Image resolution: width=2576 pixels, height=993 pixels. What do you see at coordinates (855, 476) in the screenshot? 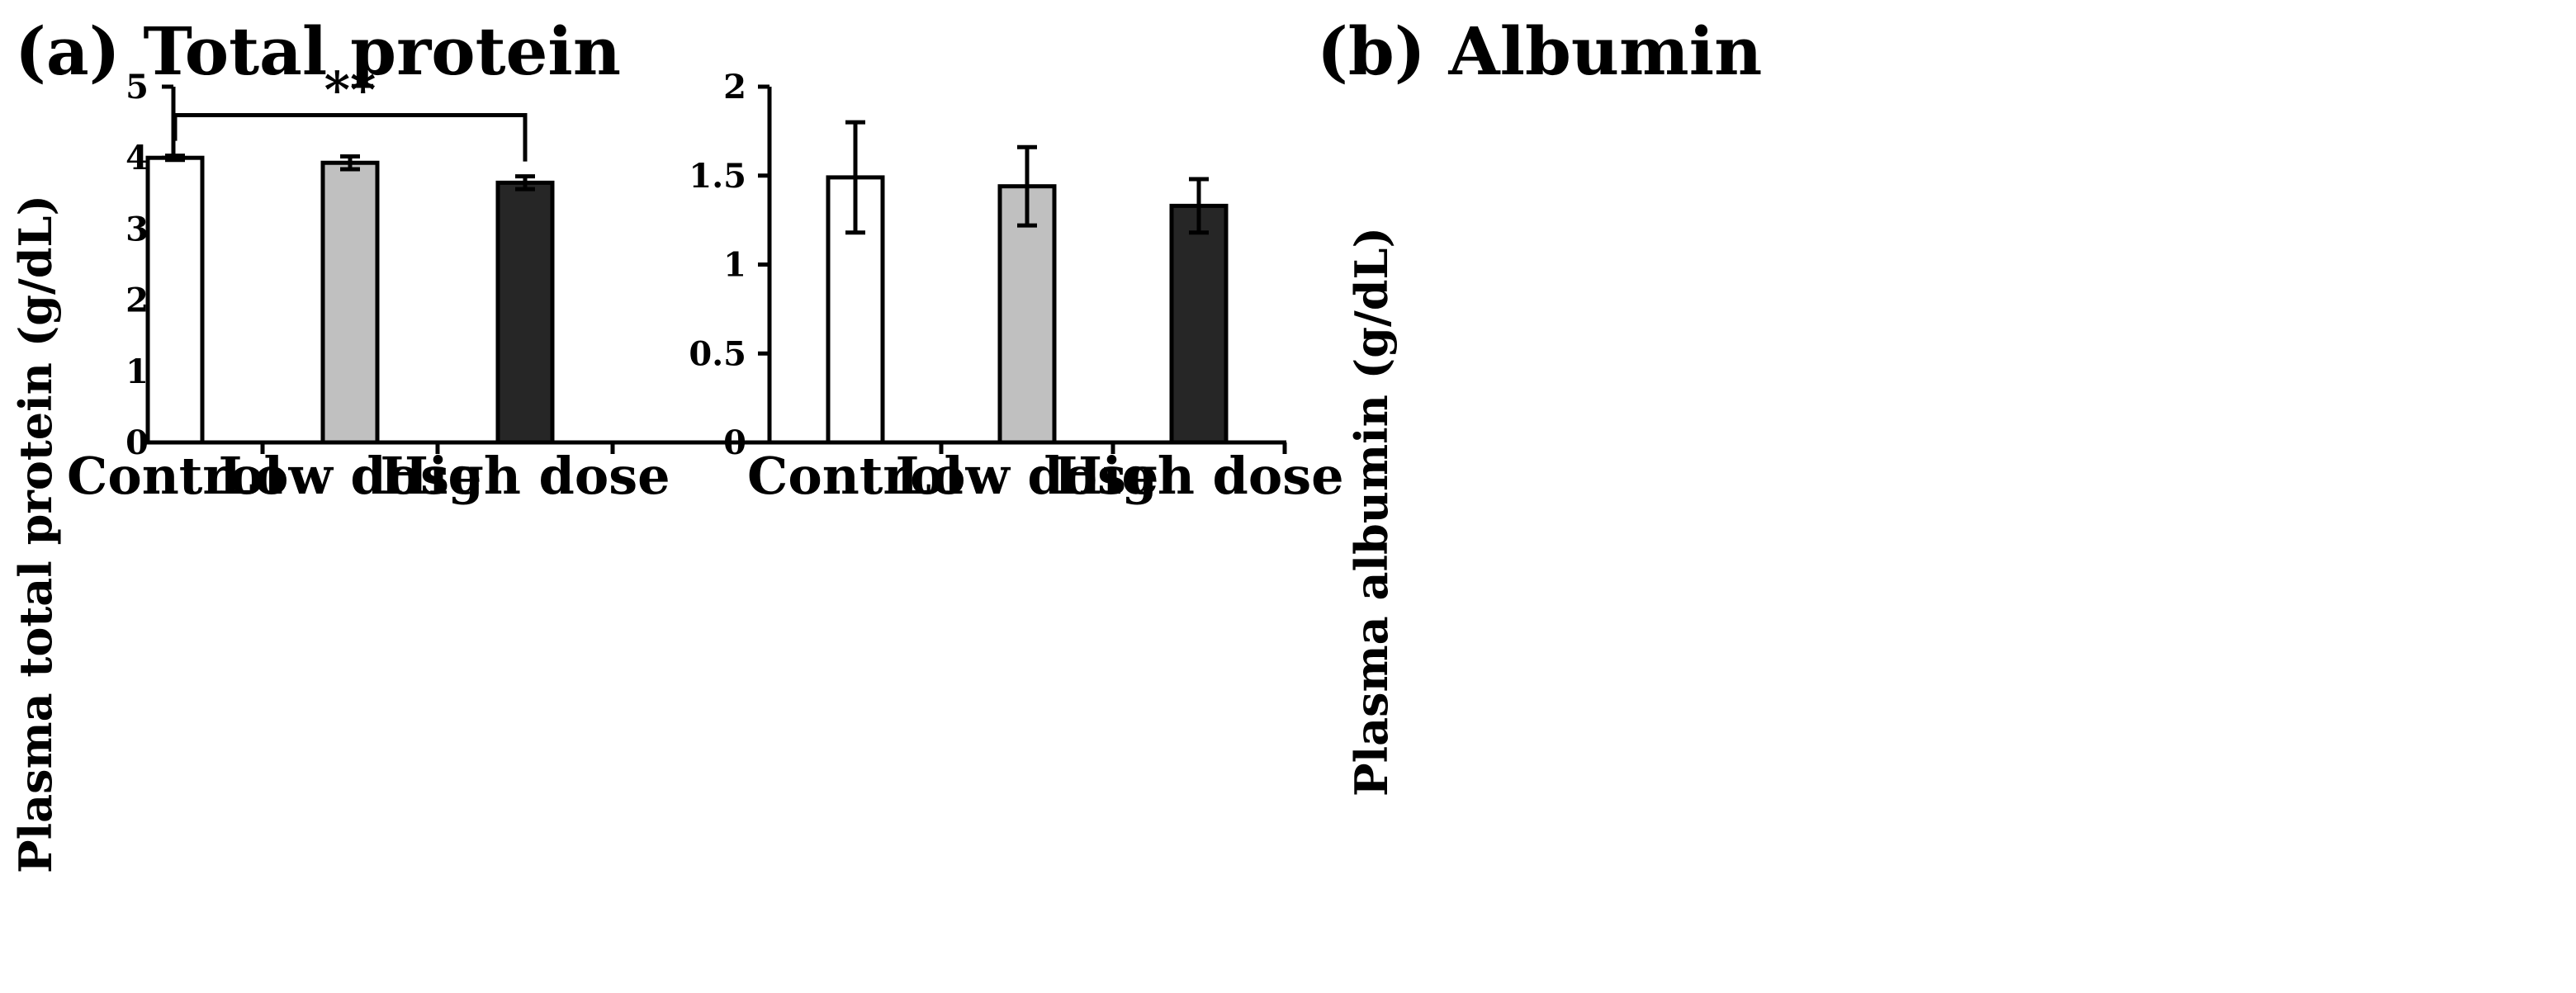
I see `panel-b-category-label: Control` at bounding box center [855, 476].